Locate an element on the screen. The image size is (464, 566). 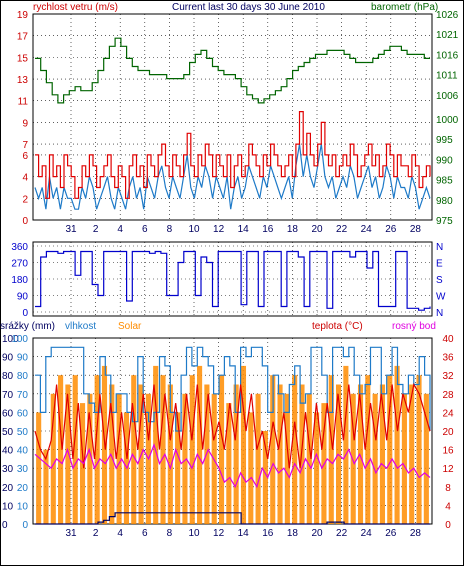
y-left-tick-label: 4 is located at coordinates (25, 178).